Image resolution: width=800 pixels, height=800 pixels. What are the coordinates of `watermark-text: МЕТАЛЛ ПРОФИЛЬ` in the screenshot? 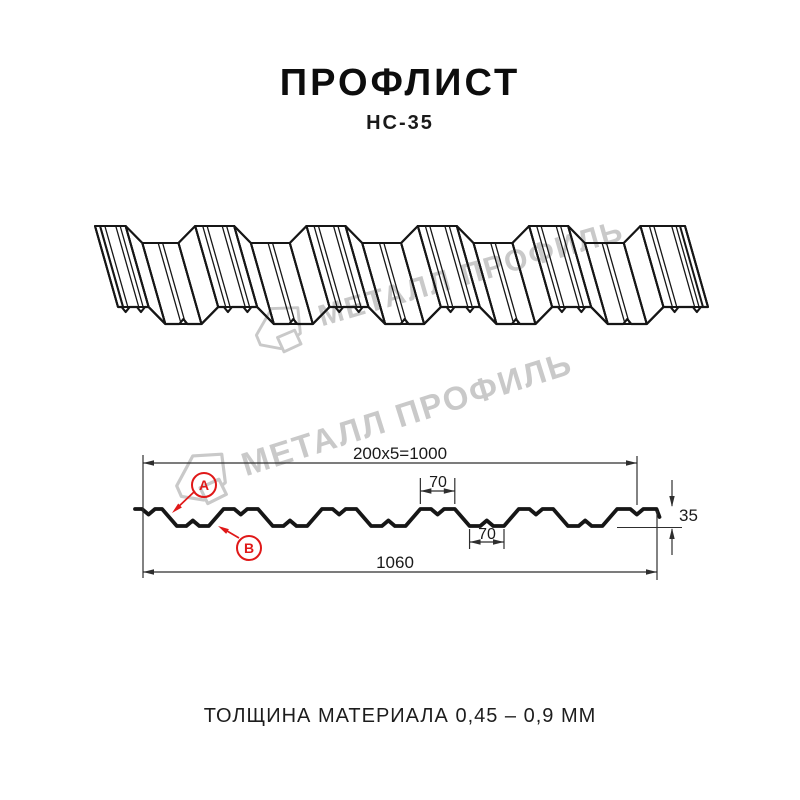 It's located at (471, 274).